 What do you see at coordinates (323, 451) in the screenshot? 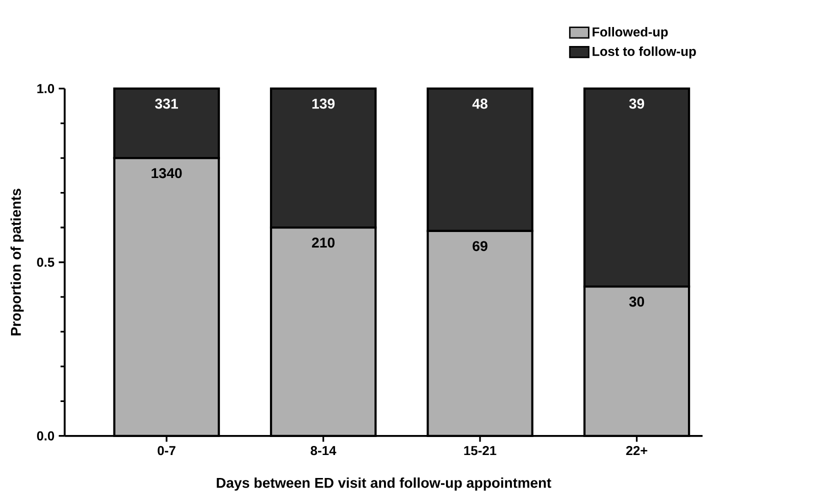
I see `x-tick-label: 8-14` at bounding box center [323, 451].